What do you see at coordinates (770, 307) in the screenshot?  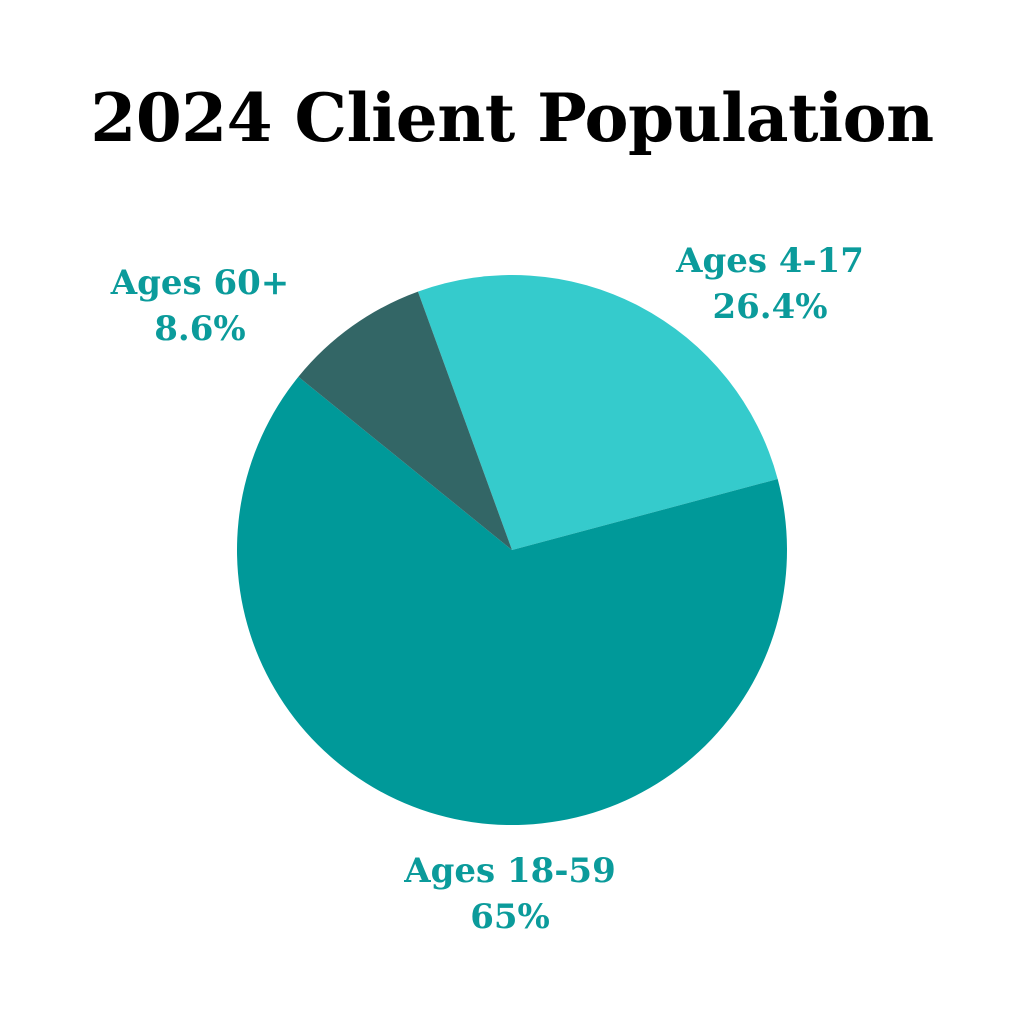 I see `slice-value-label: 26.4%` at bounding box center [770, 307].